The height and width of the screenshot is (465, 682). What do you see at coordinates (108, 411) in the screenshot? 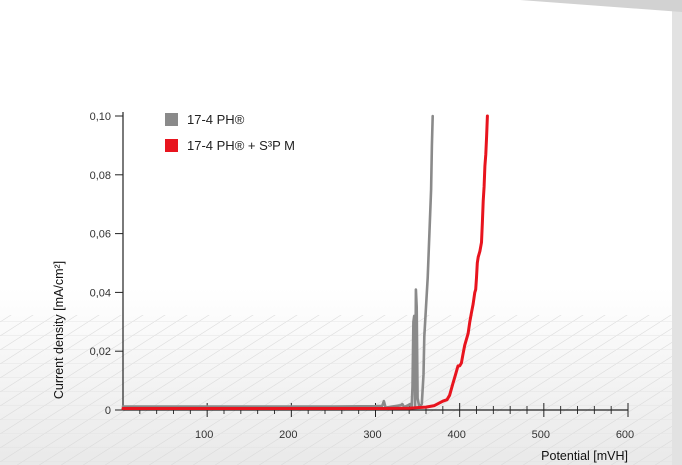
I see `y-tick-label: 0` at bounding box center [108, 411].